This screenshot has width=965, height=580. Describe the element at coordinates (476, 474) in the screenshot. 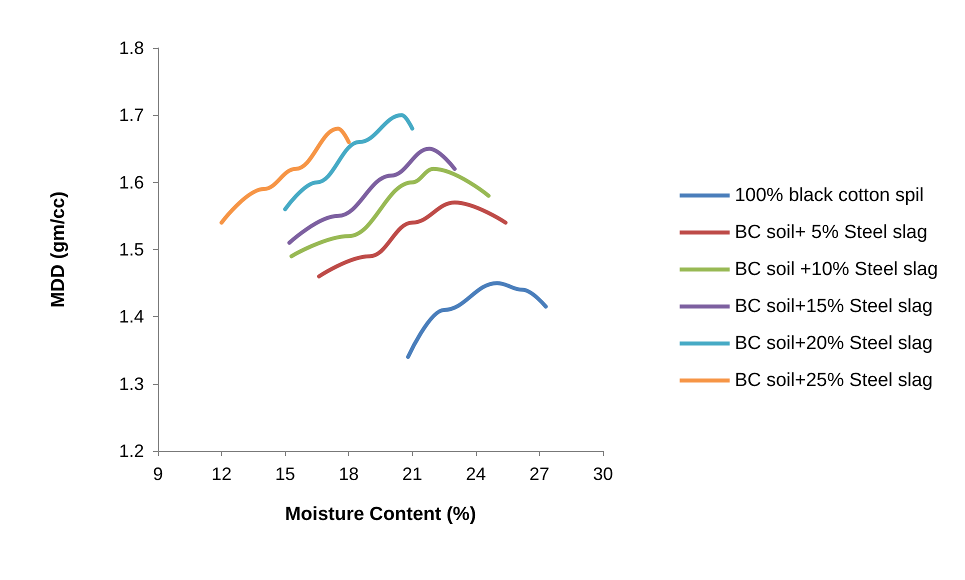

I see `x-tick-label: 24` at that location.